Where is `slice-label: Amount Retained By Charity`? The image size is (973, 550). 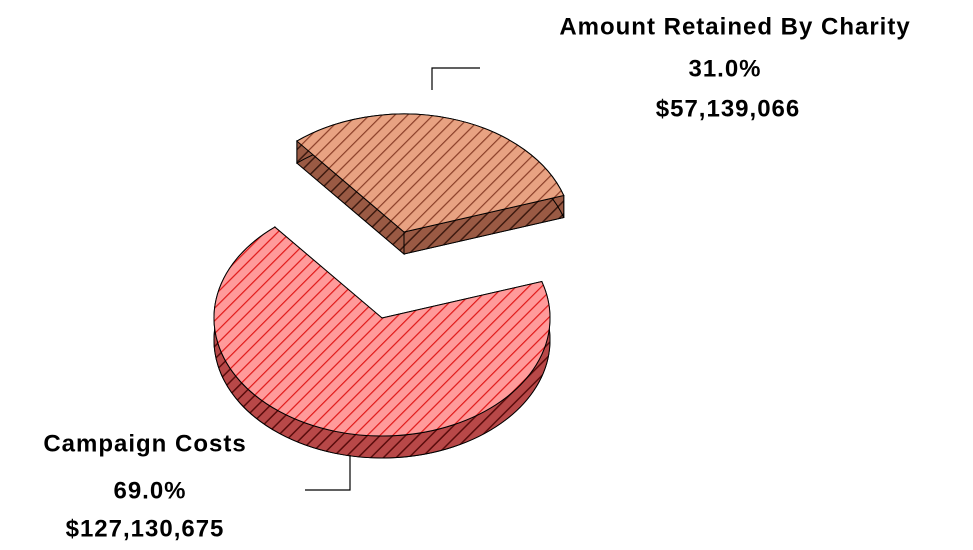
slice-label: Amount Retained By Charity is located at coordinates (734, 26).